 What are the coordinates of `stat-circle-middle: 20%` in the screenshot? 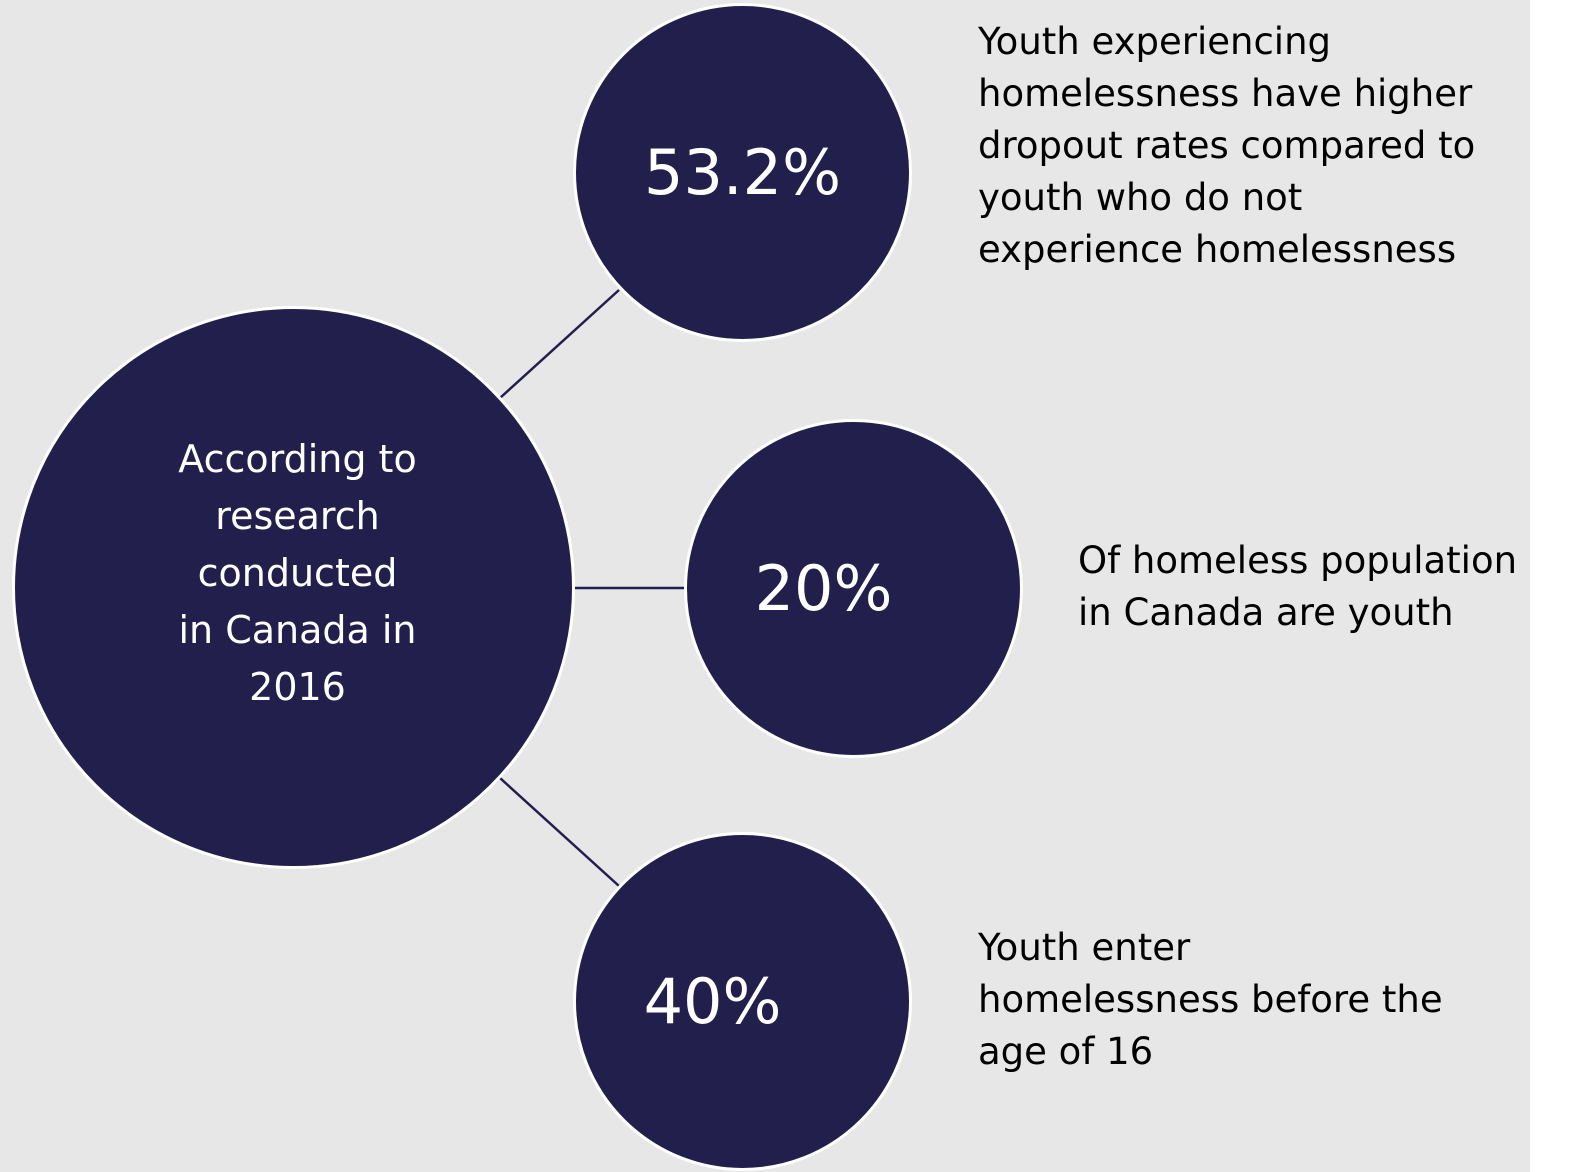 It's located at (853, 588).